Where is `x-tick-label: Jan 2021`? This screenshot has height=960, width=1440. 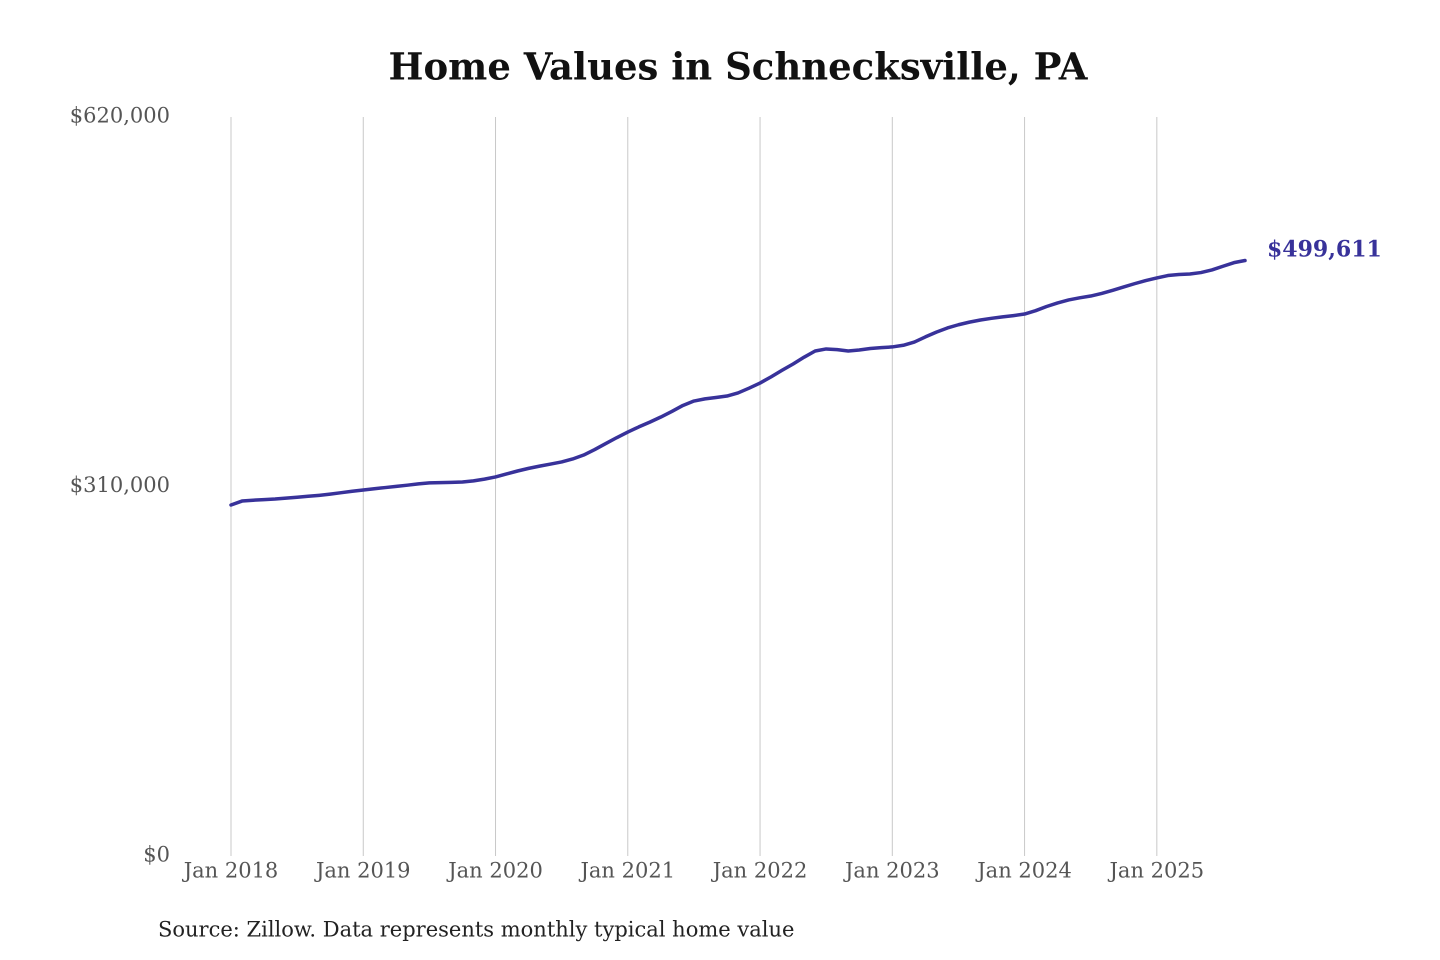
x-tick-label: Jan 2021 is located at coordinates (626, 871).